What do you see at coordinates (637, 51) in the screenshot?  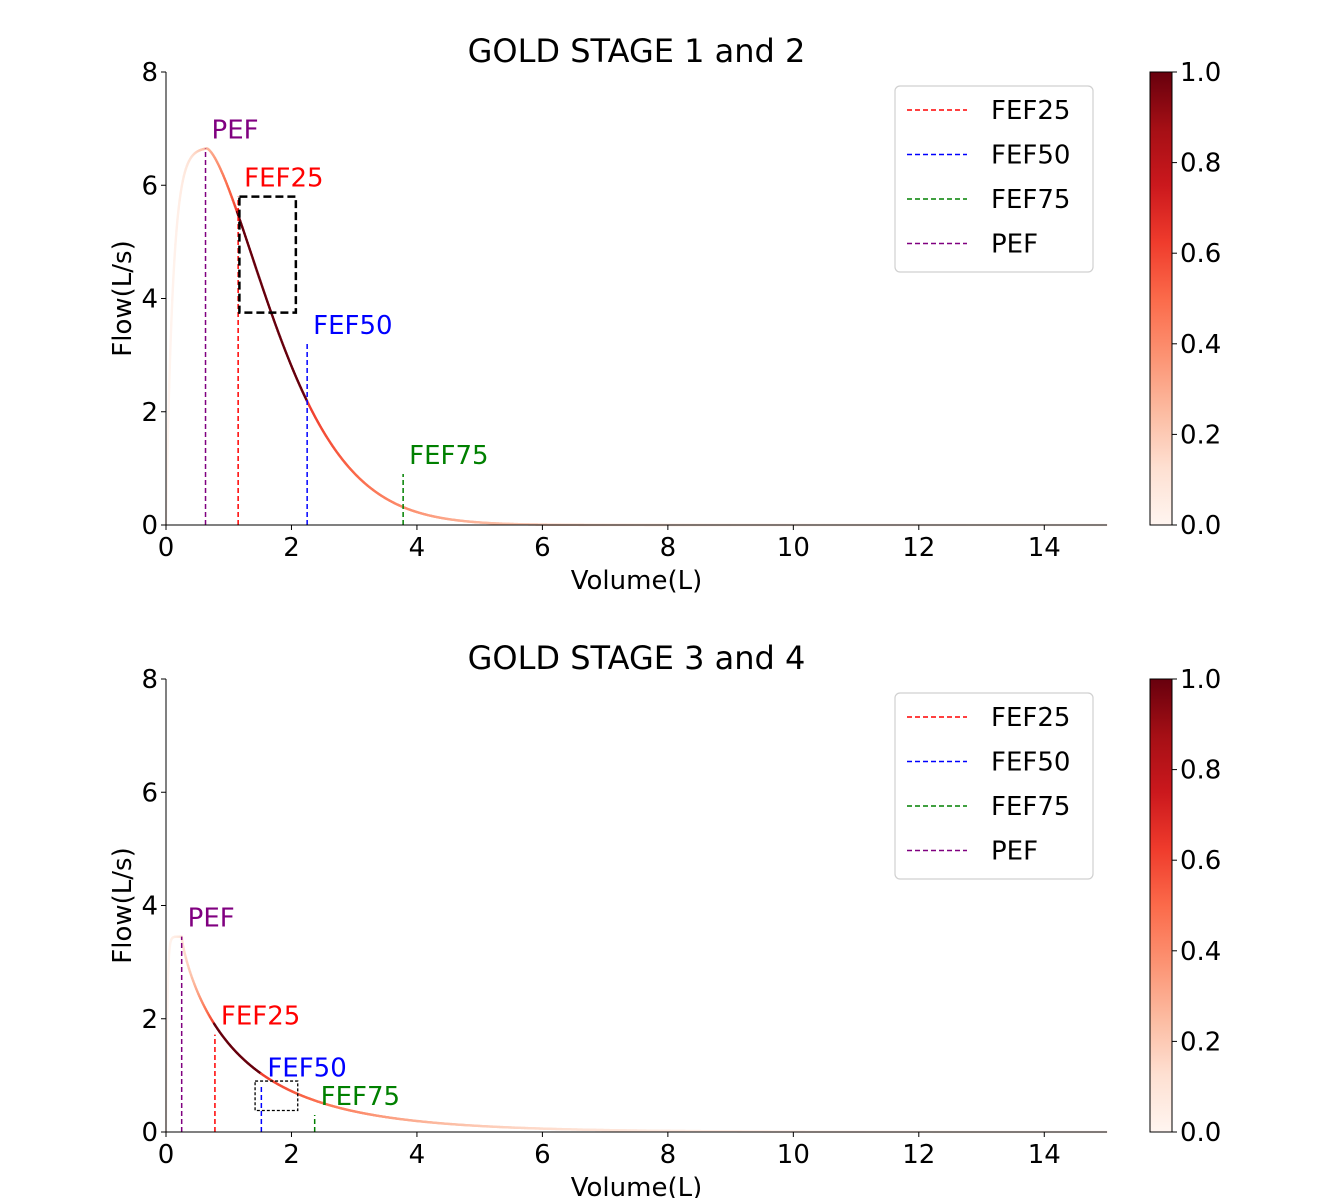 I see `chart-title: GOLD STAGE 1 and 2` at bounding box center [637, 51].